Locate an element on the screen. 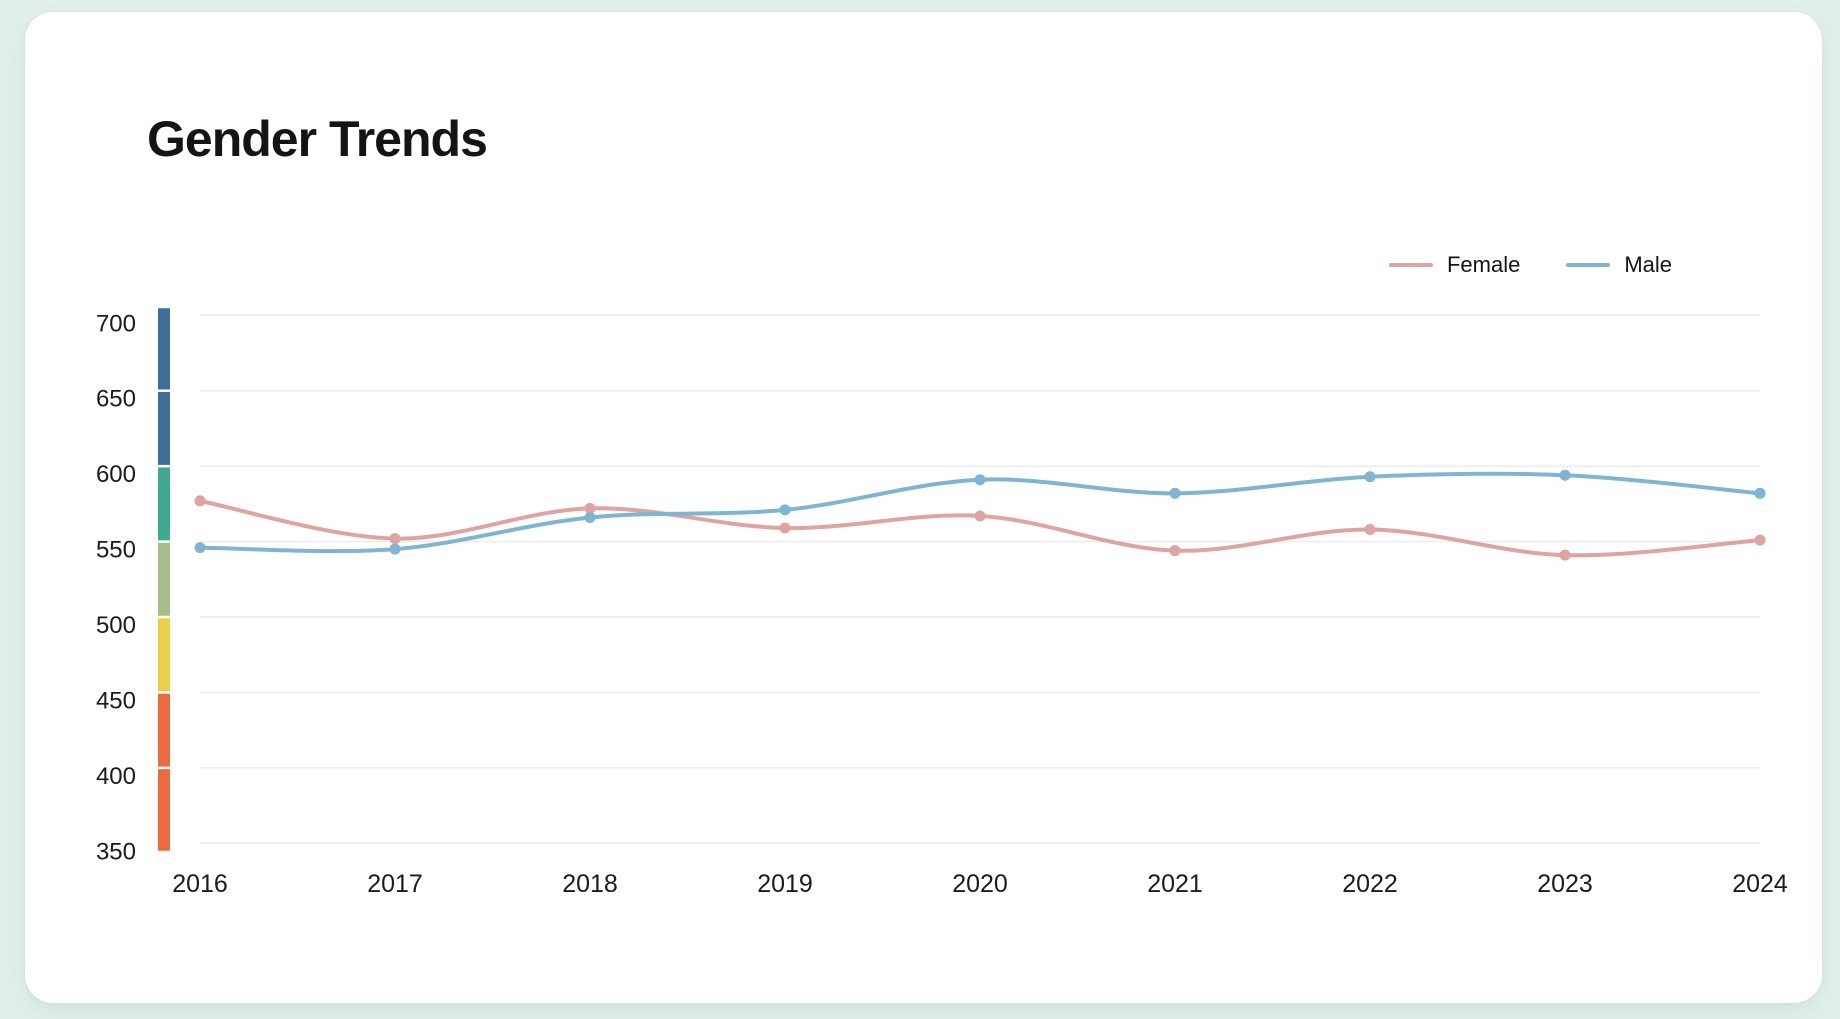 This screenshot has width=1840, height=1019. x-tick-label-2017: 2017 is located at coordinates (395, 884).